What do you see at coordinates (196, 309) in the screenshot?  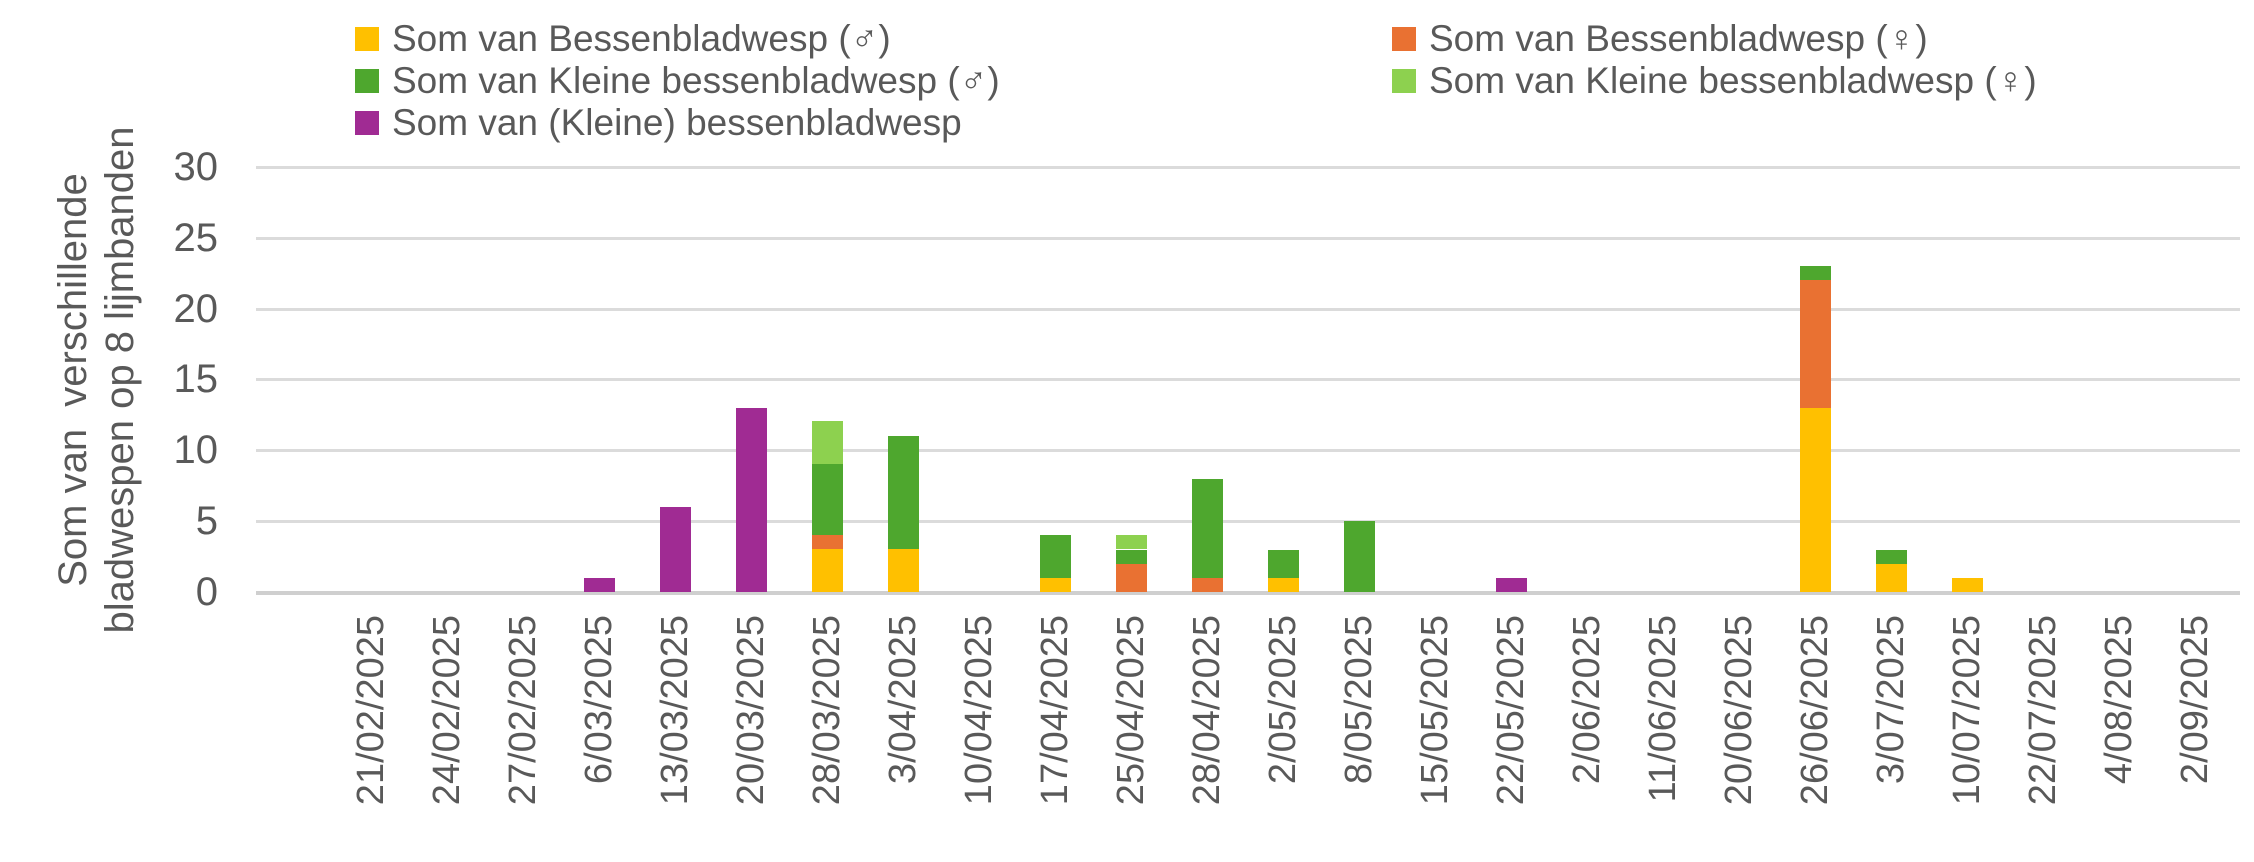 I see `y-axis-tick-label: 20` at bounding box center [196, 309].